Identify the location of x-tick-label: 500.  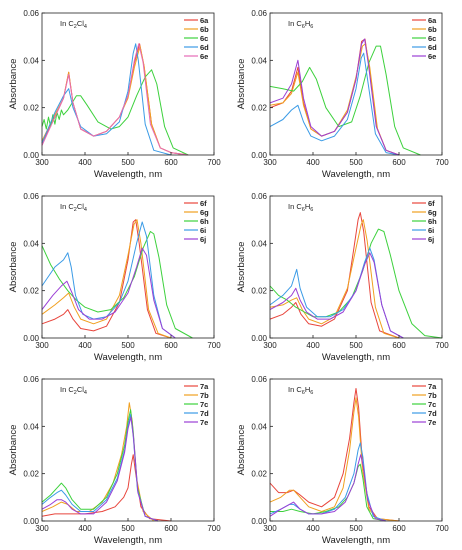
(128, 528).